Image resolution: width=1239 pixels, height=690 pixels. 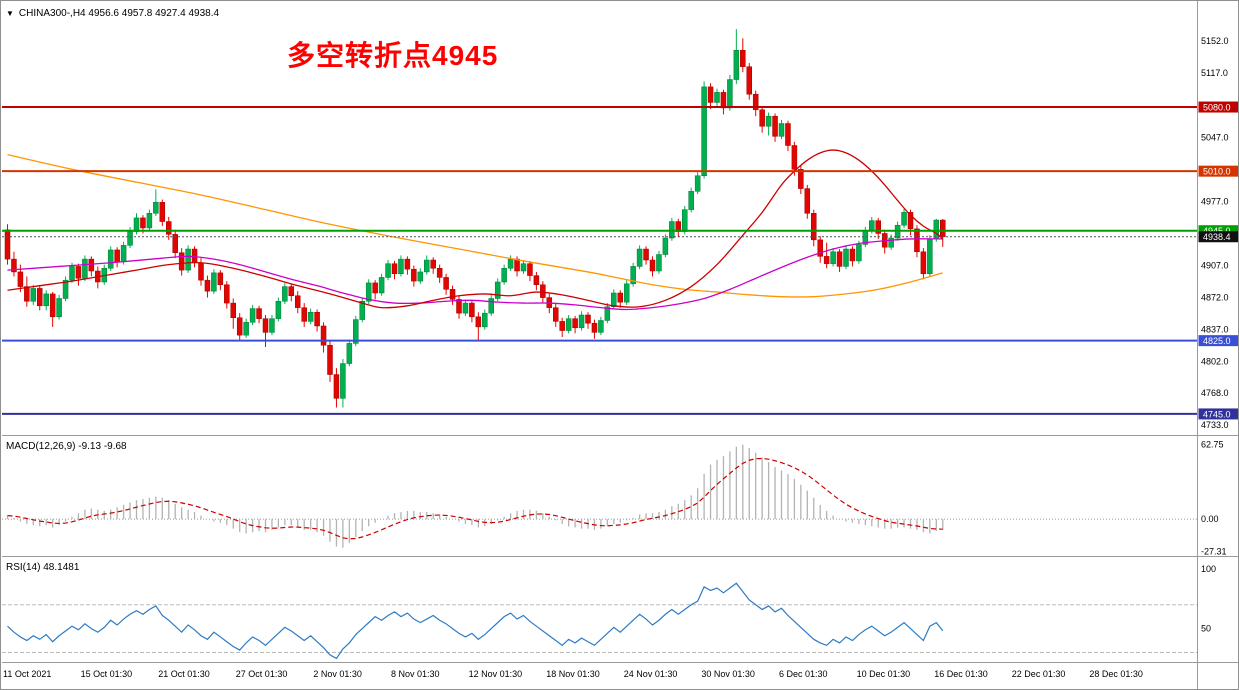 I want to click on svg-text: 62.75, so click(x=1212, y=445).